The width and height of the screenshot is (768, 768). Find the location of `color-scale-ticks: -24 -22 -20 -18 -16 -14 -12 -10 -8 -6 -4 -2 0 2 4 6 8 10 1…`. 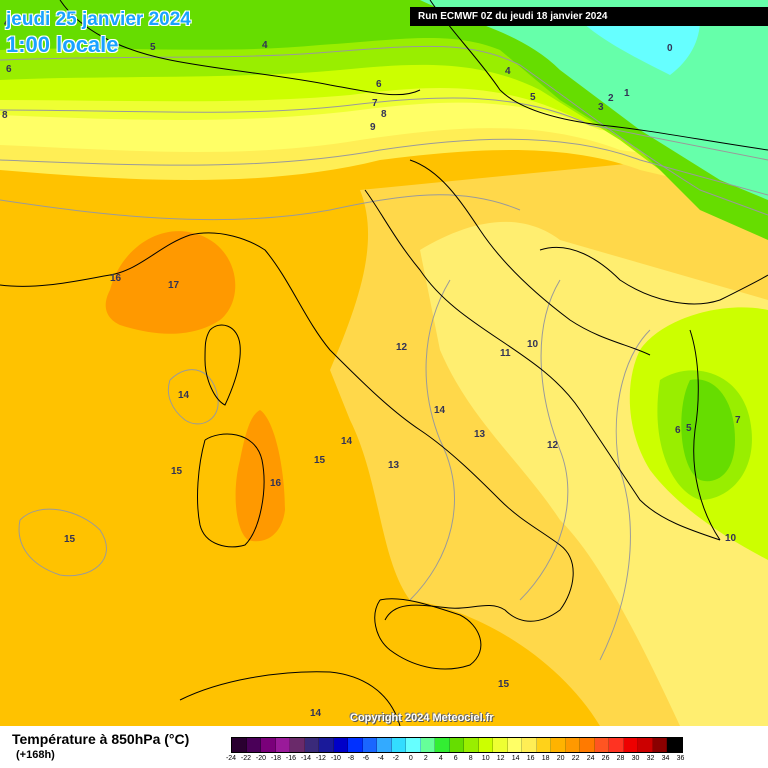

color-scale-ticks: -24 -22 -20 -18 -16 -14 -12 -10 -8 -6 -4 -2 0 2 4 6 8 10 1… is located at coordinates (463, 760).